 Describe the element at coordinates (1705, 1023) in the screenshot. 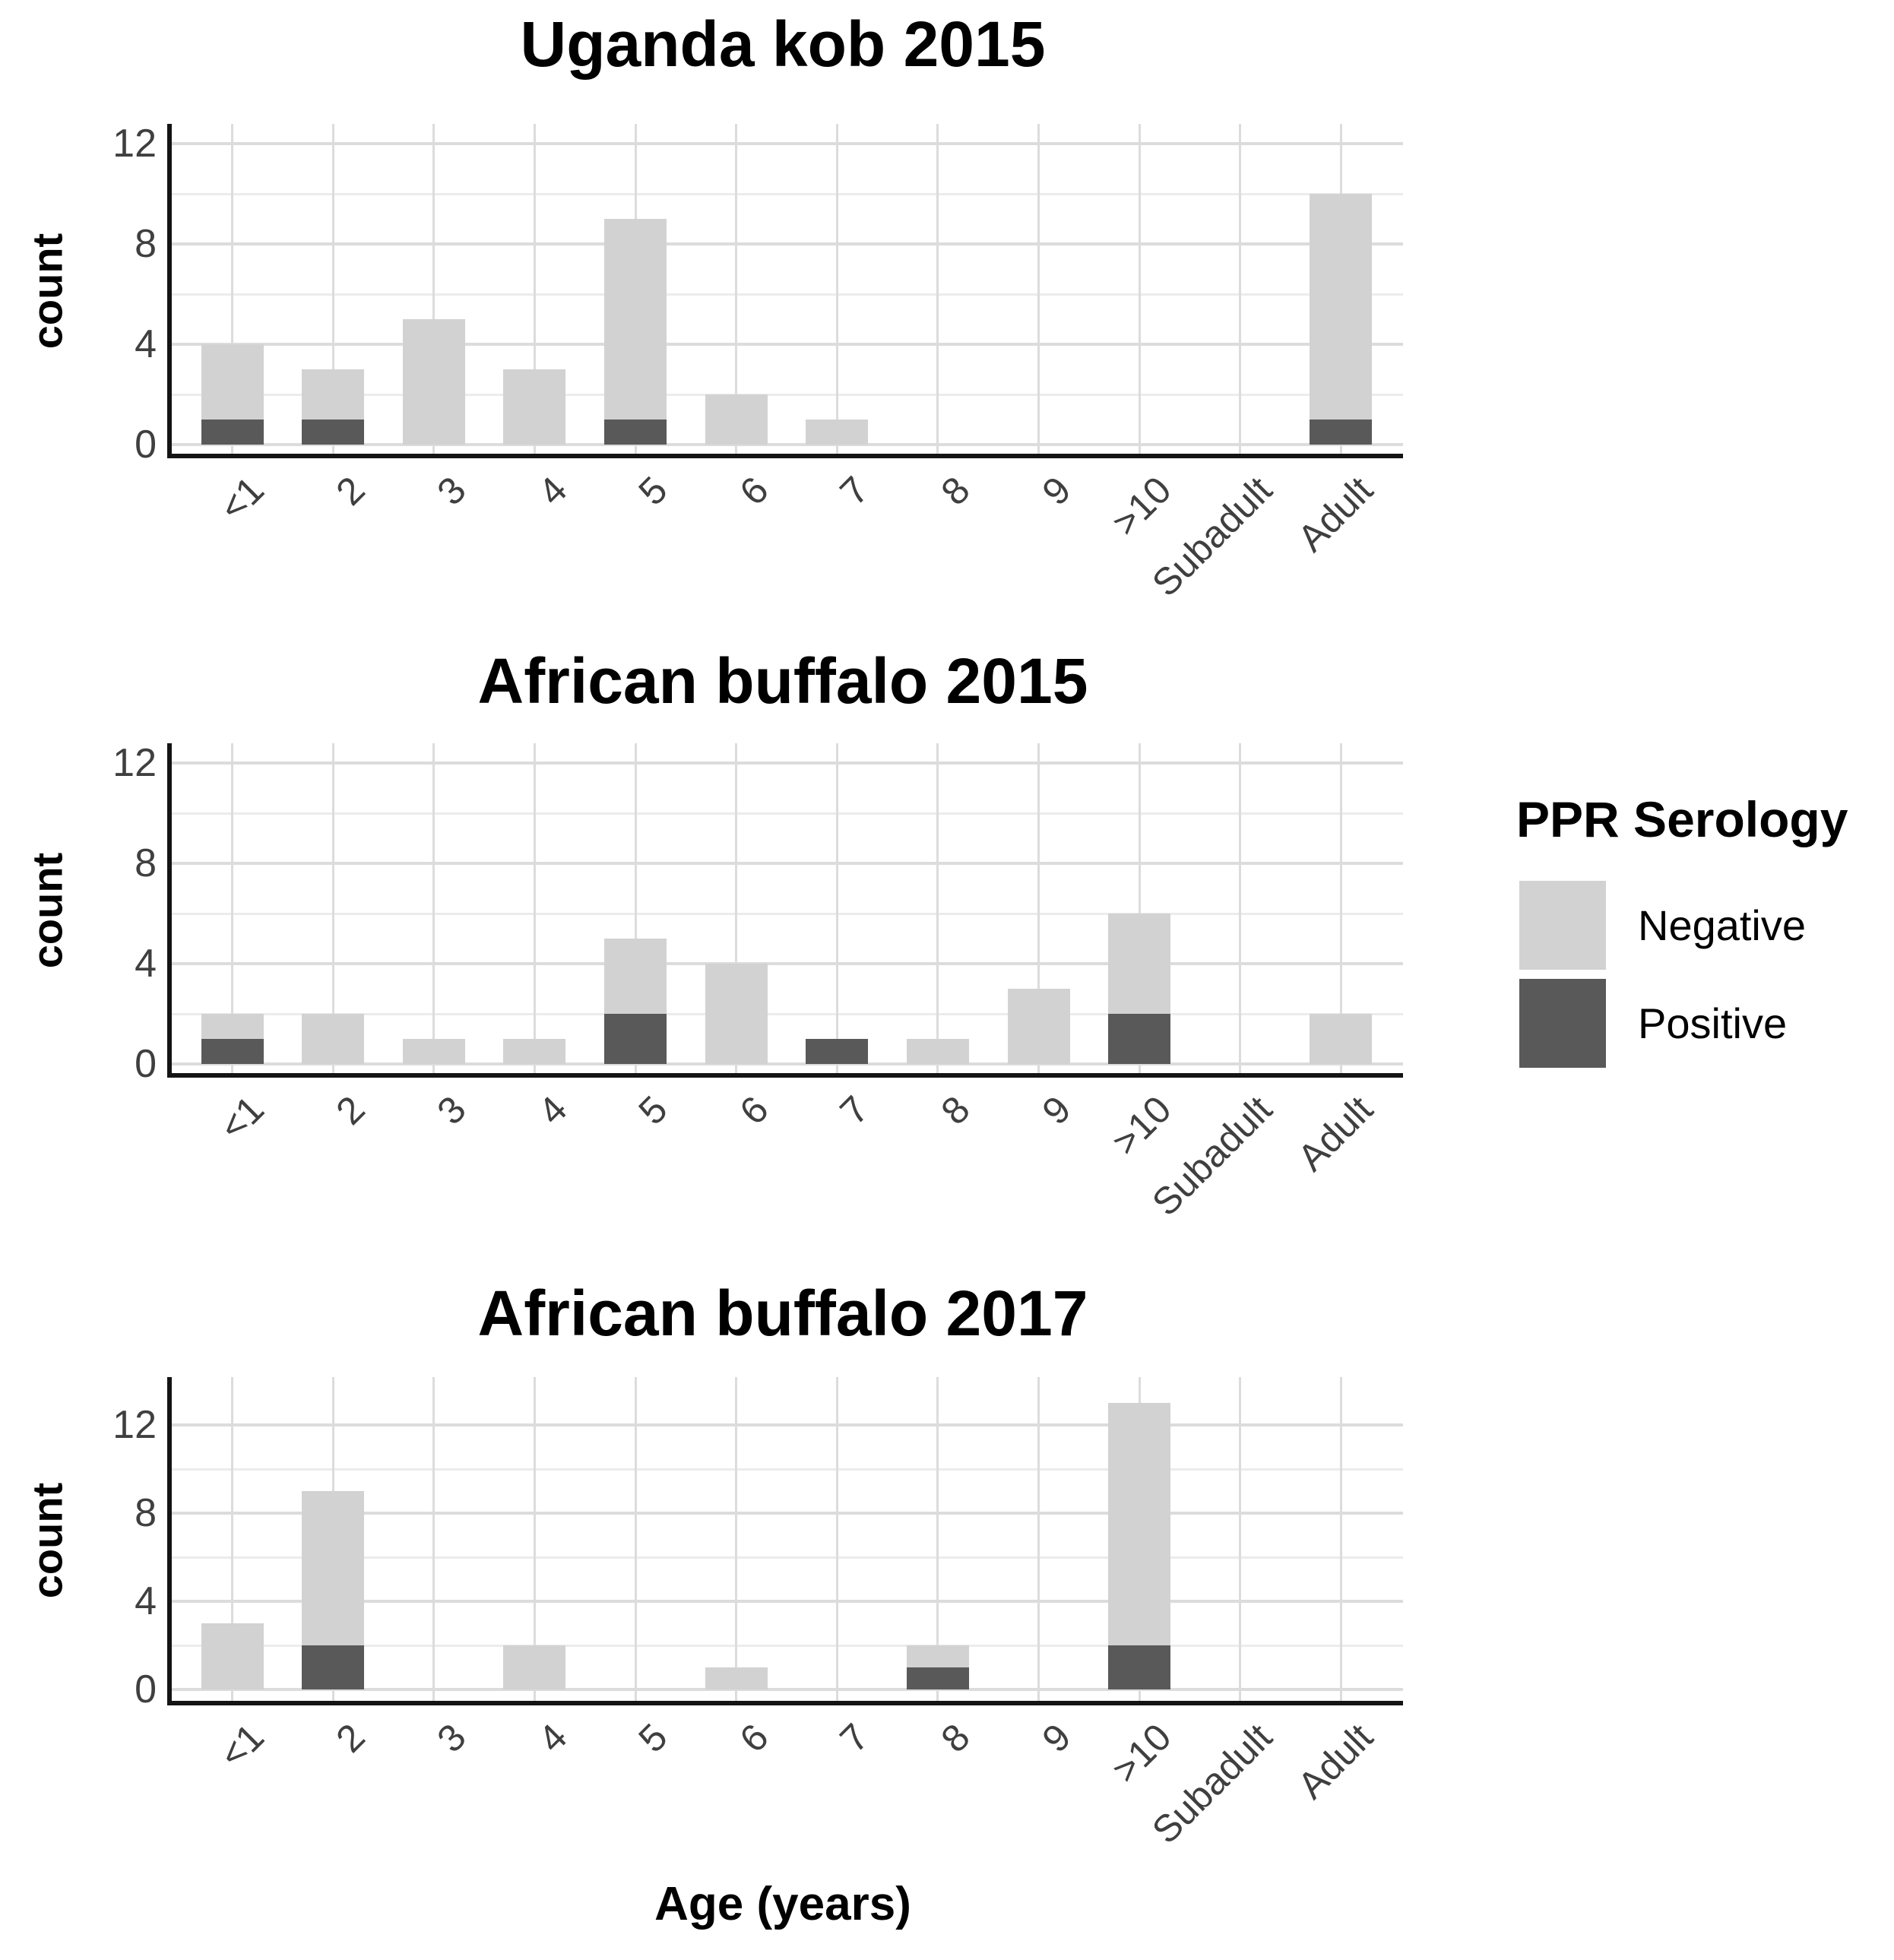

I see `legend-item-positive: Positive` at that location.